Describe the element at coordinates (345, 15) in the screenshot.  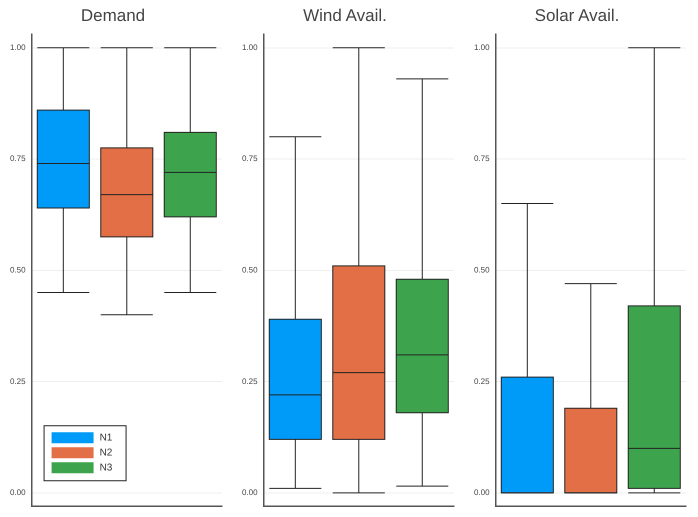
I see `chart-title: Wind Avail.` at that location.